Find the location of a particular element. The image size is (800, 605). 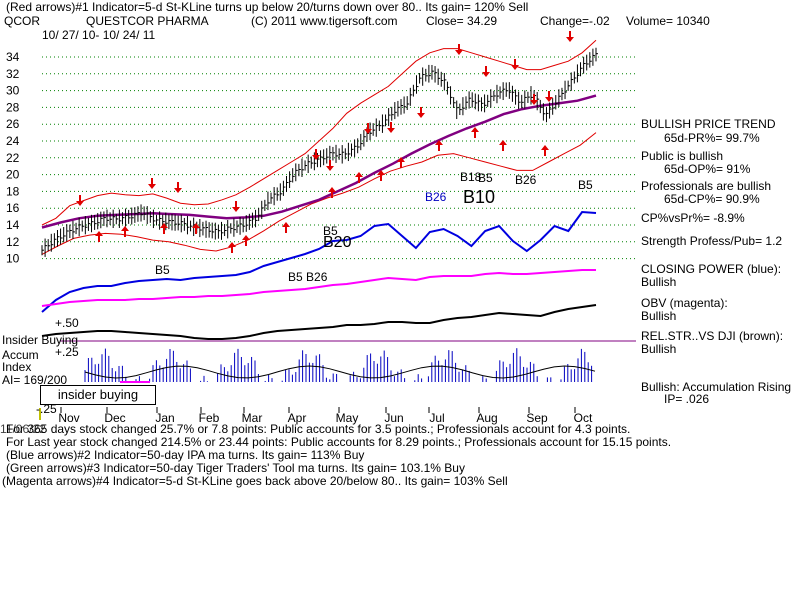

x-tick-label: Jun is located at coordinates (393, 418).